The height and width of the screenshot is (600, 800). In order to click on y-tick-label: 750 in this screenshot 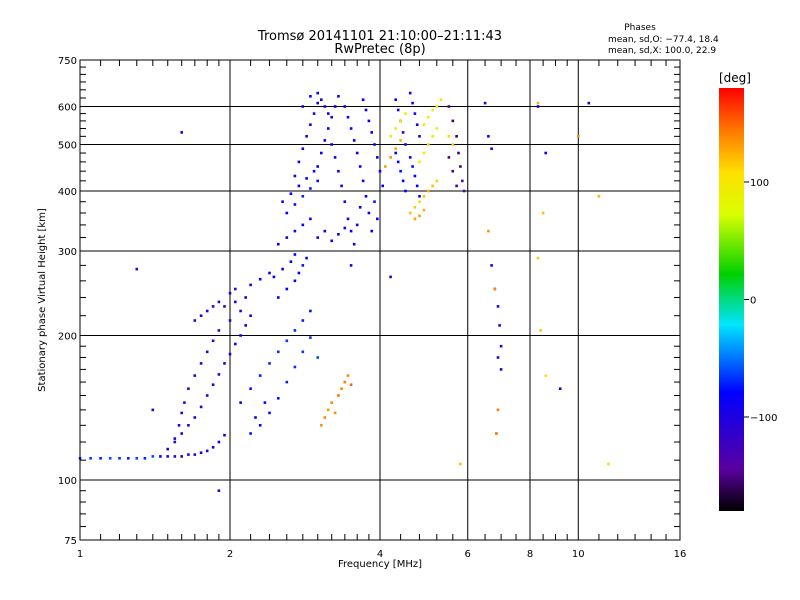, I will do `click(67, 61)`.